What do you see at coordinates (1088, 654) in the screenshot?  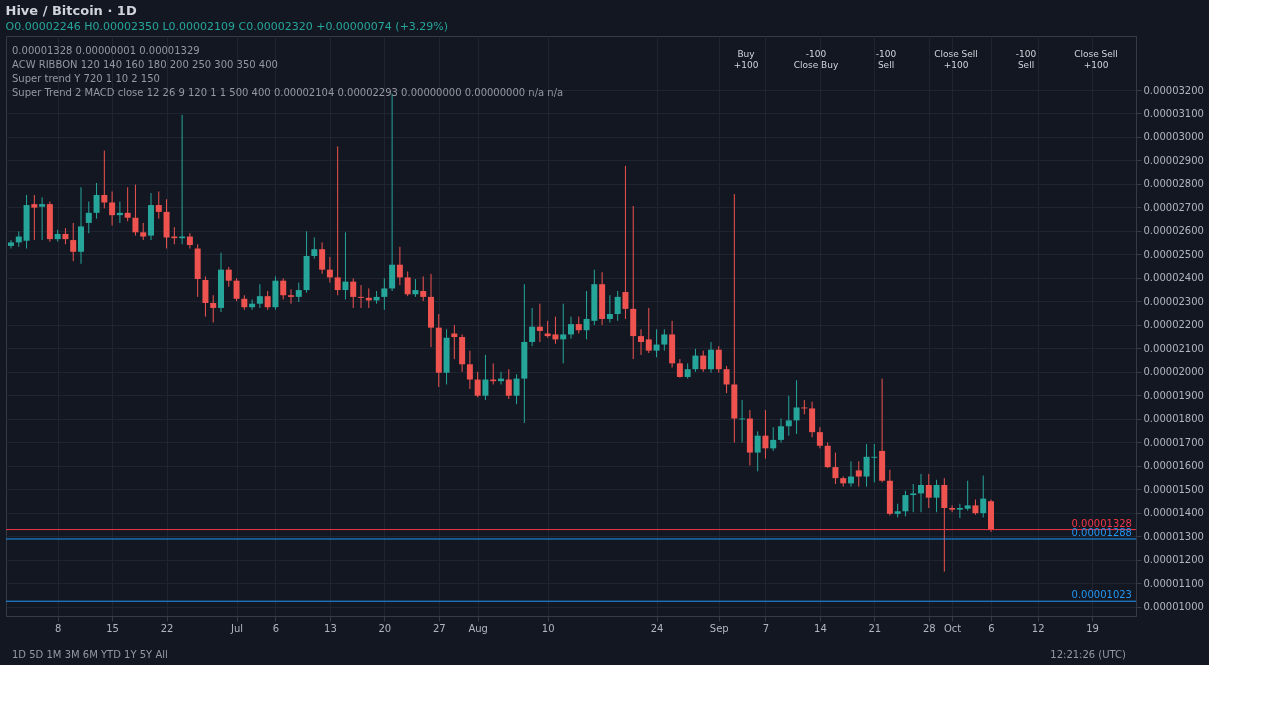 I see `text: 12:21:26 (UTC)` at bounding box center [1088, 654].